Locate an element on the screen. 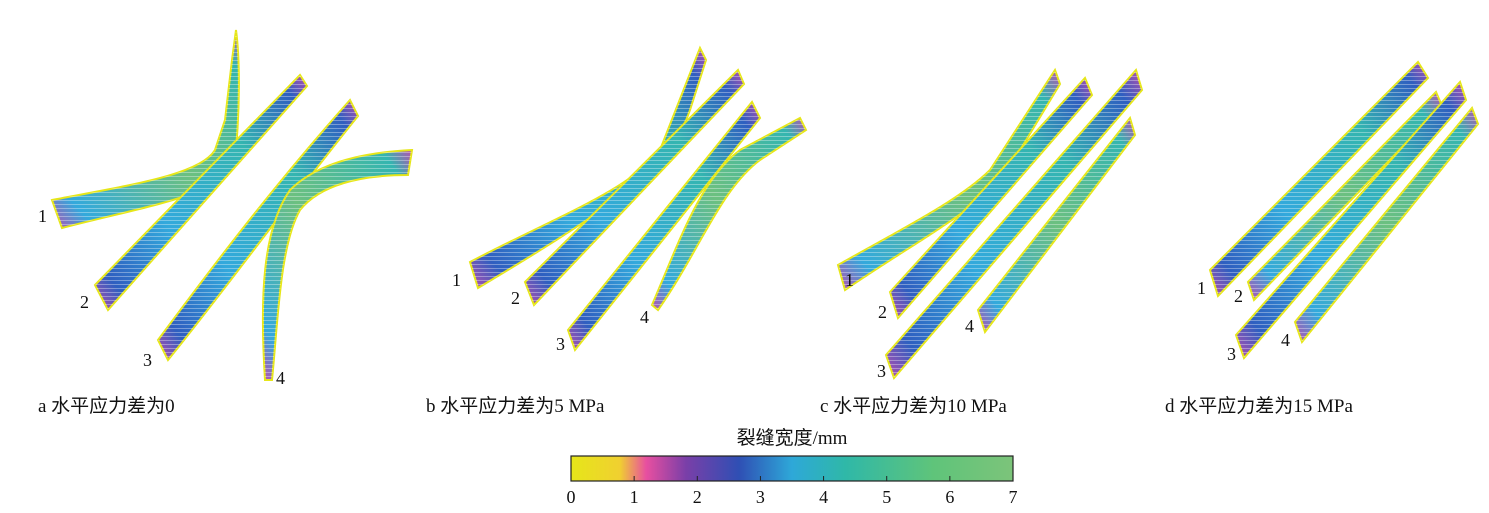 This screenshot has width=1489, height=513. fracture-d4-label: 4 is located at coordinates (1285, 340).